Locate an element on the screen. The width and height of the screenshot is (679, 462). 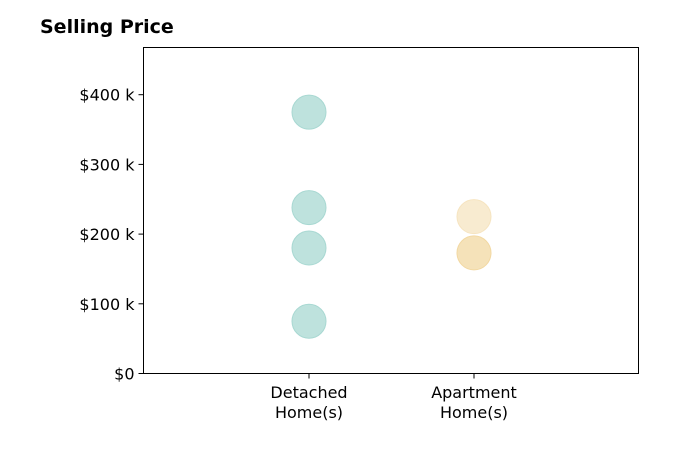
x-tick-label: Detached is located at coordinates (308, 392).